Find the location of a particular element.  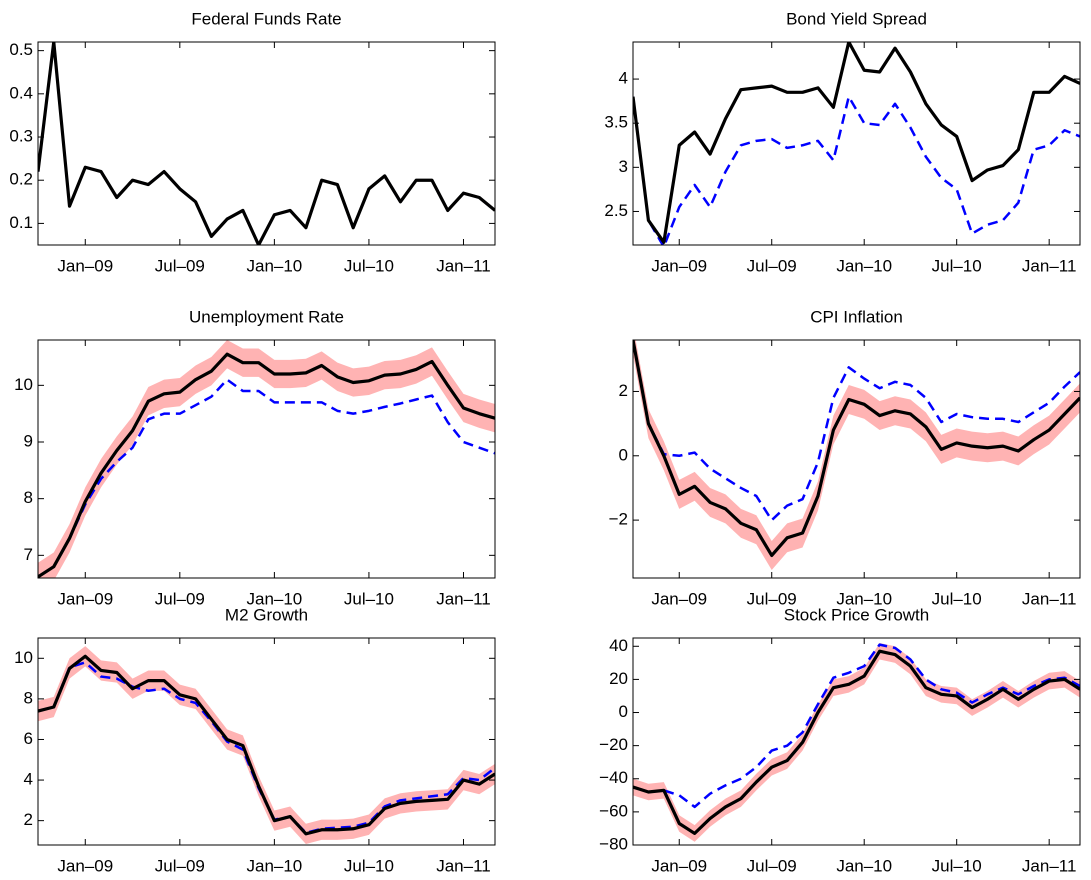

y-tick-label: 9 is located at coordinates (28, 440).